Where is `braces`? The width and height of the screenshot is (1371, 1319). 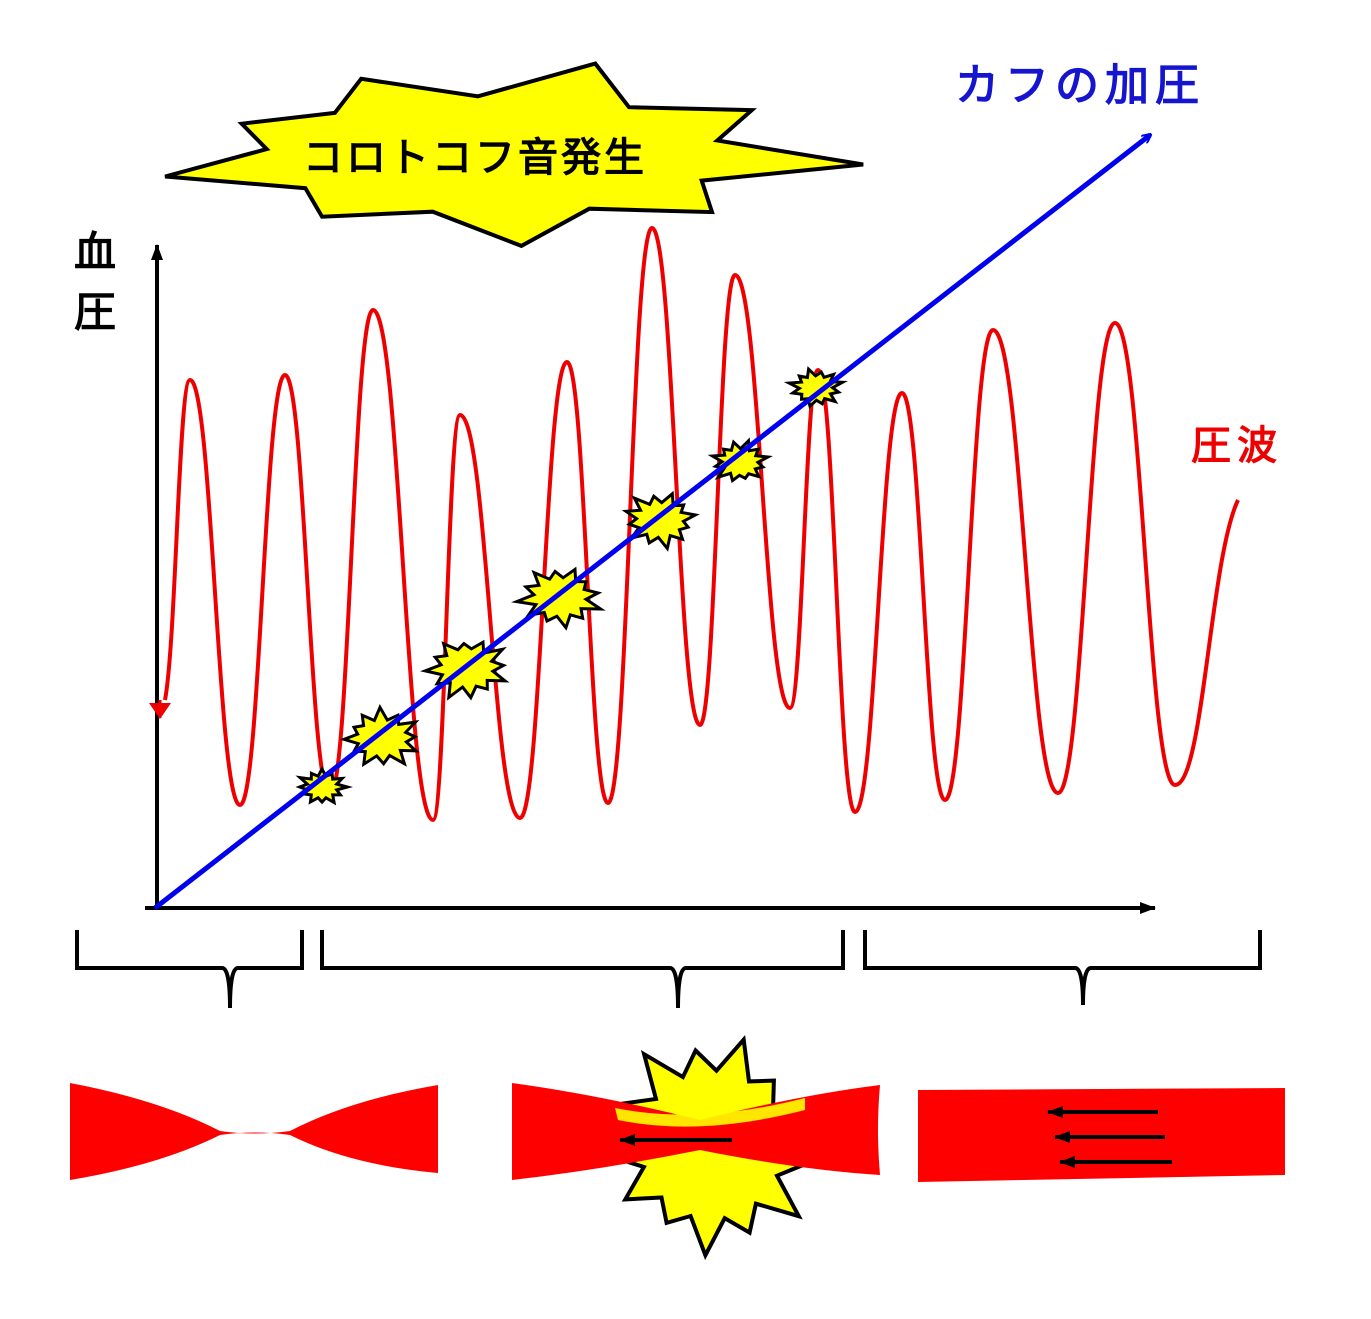
braces is located at coordinates (668, 969).